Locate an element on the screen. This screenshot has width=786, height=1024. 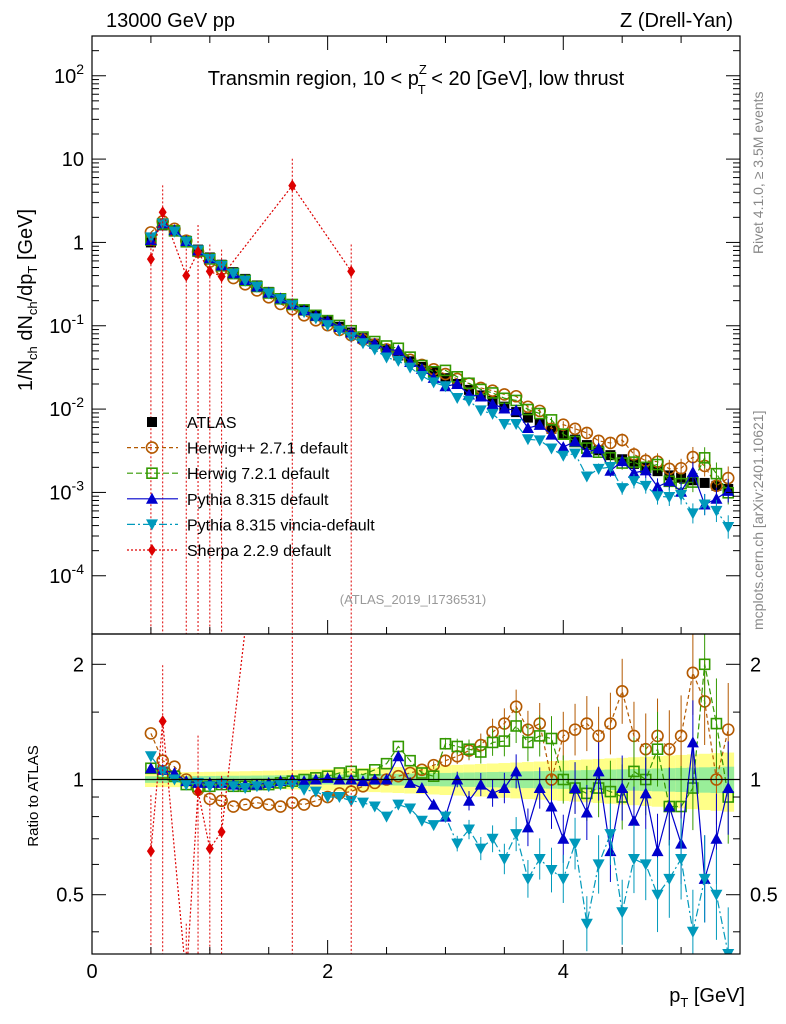
legend-marker-sherpa is located at coordinates (152, 550).